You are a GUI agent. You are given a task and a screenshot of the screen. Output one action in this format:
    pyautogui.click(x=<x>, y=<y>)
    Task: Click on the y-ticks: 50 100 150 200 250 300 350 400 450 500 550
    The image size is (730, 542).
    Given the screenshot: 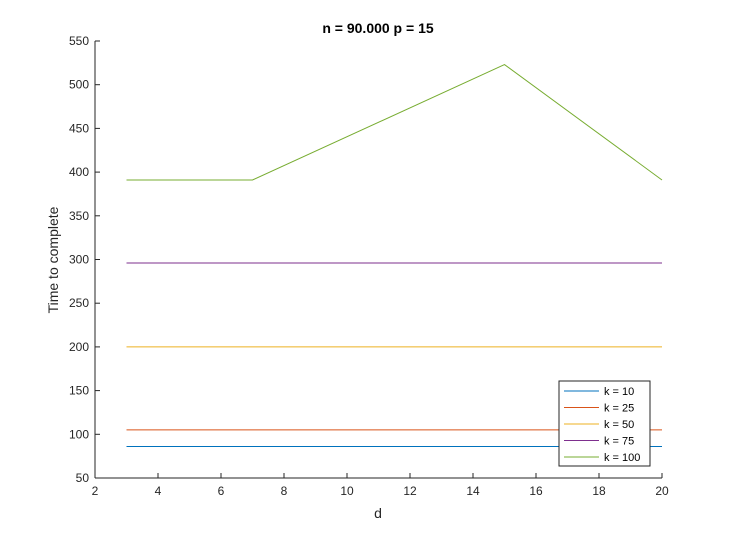 What is the action you would take?
    pyautogui.click(x=84, y=259)
    